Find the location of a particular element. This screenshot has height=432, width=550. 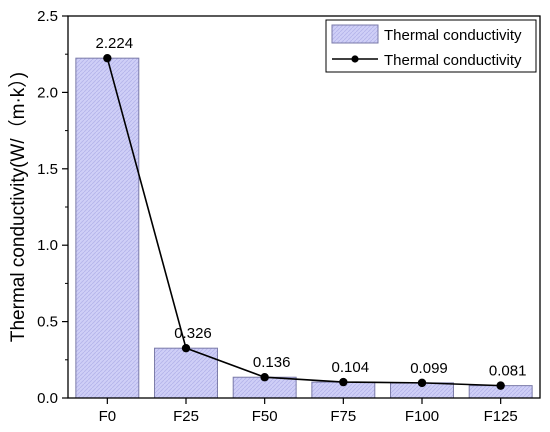

line-point-F125 is located at coordinates (500, 385).